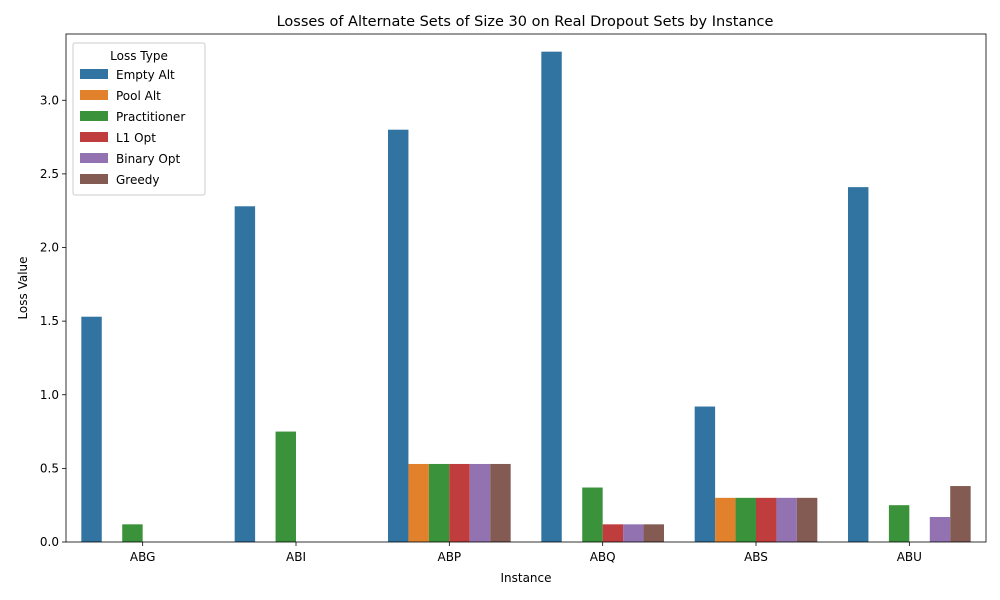  What do you see at coordinates (613, 533) in the screenshot?
I see `bar-l1-opt-abq` at bounding box center [613, 533].